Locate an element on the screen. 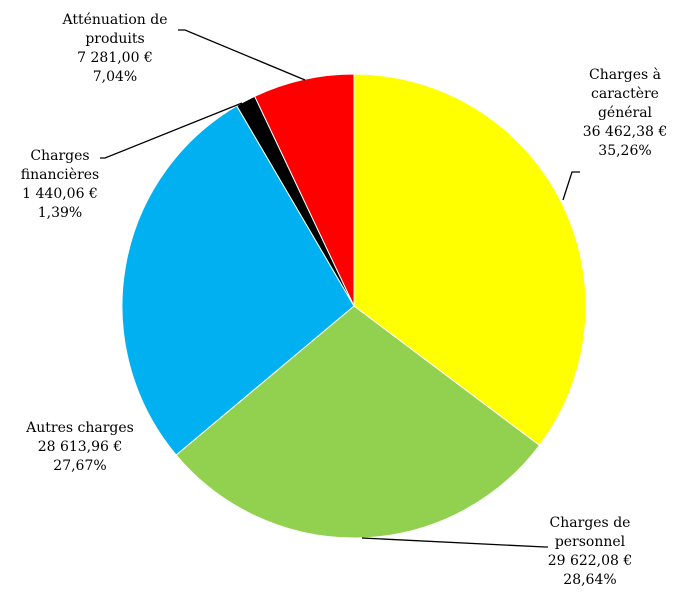 The width and height of the screenshot is (680, 594). label-value: 36 462,38 € is located at coordinates (625, 132).